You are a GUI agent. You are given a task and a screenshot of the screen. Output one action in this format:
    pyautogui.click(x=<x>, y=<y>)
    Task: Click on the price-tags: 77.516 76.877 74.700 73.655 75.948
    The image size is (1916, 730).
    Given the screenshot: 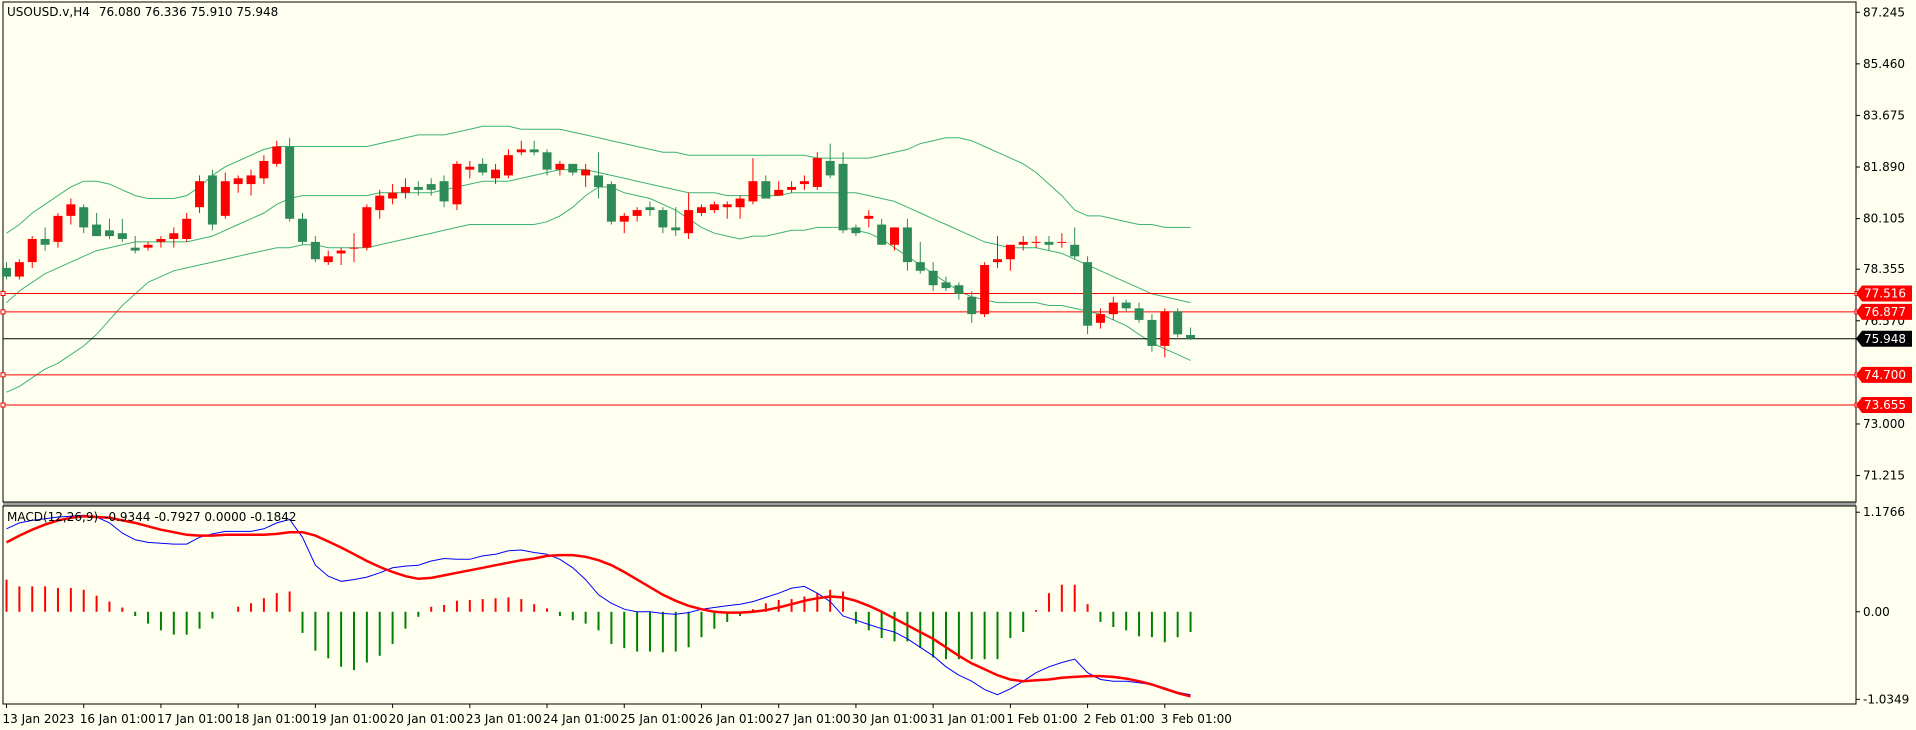 What is the action you would take?
    pyautogui.click(x=1884, y=349)
    